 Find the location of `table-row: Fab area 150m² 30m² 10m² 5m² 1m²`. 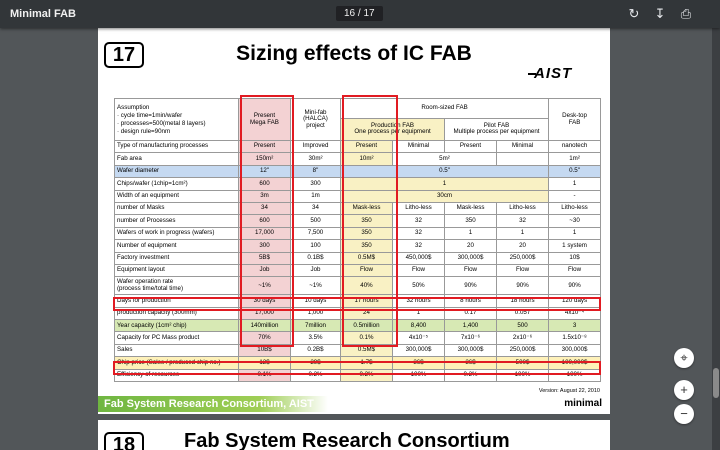

table-row: Fab area 150m² 30m² 10m² 5m² 1m² is located at coordinates (358, 159).